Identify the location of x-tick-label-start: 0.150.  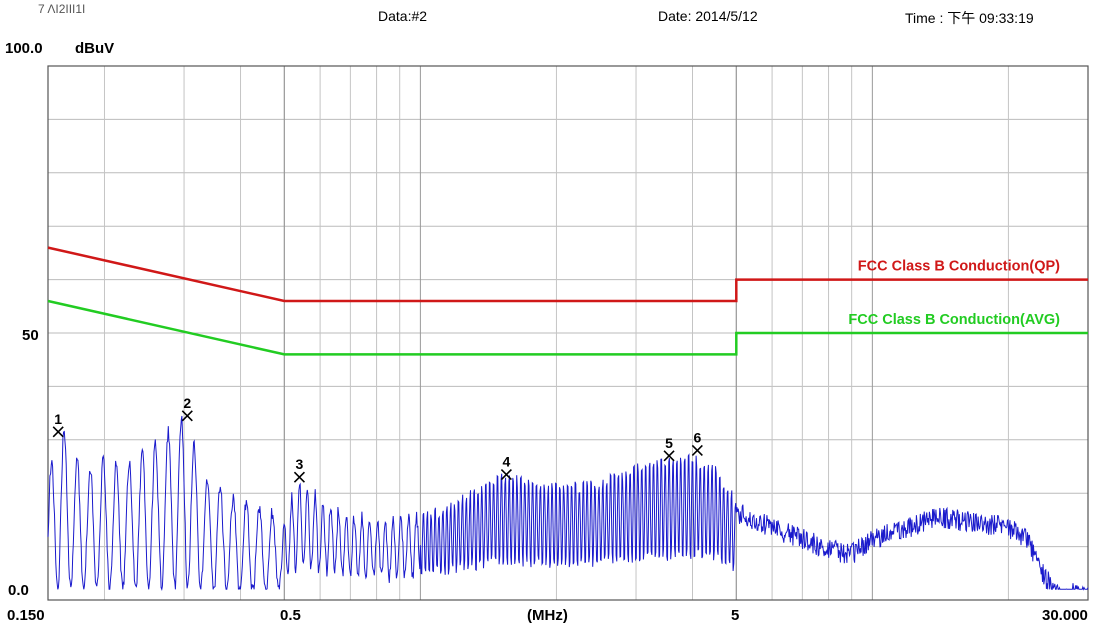
(26, 615).